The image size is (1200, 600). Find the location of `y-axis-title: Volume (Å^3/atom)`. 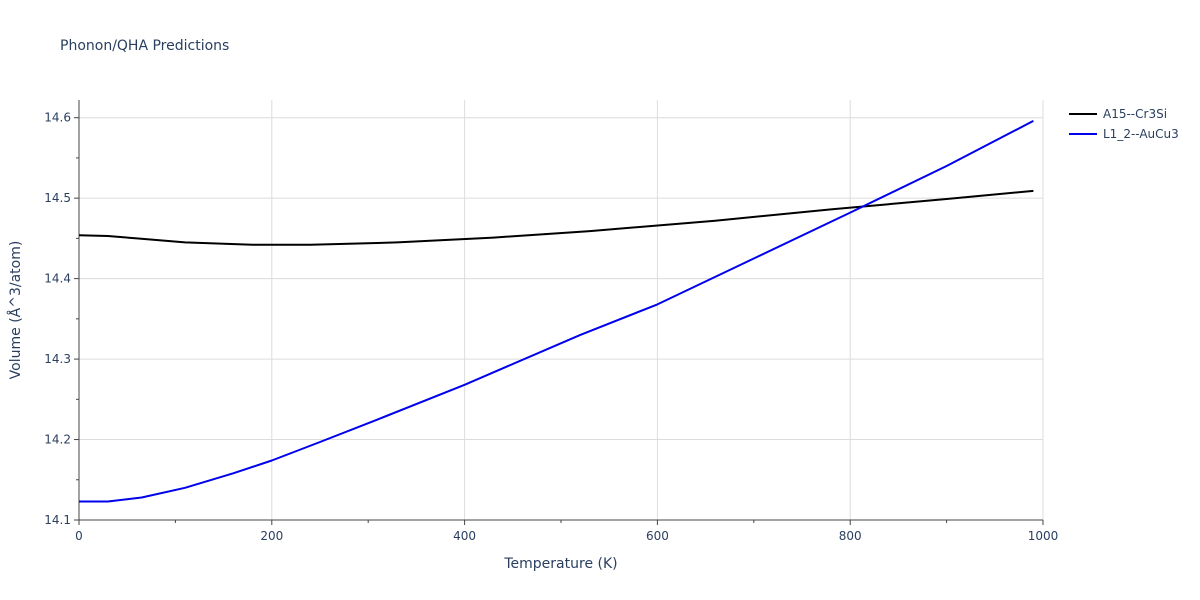

y-axis-title: Volume (Å^3/atom) is located at coordinates (15, 310).